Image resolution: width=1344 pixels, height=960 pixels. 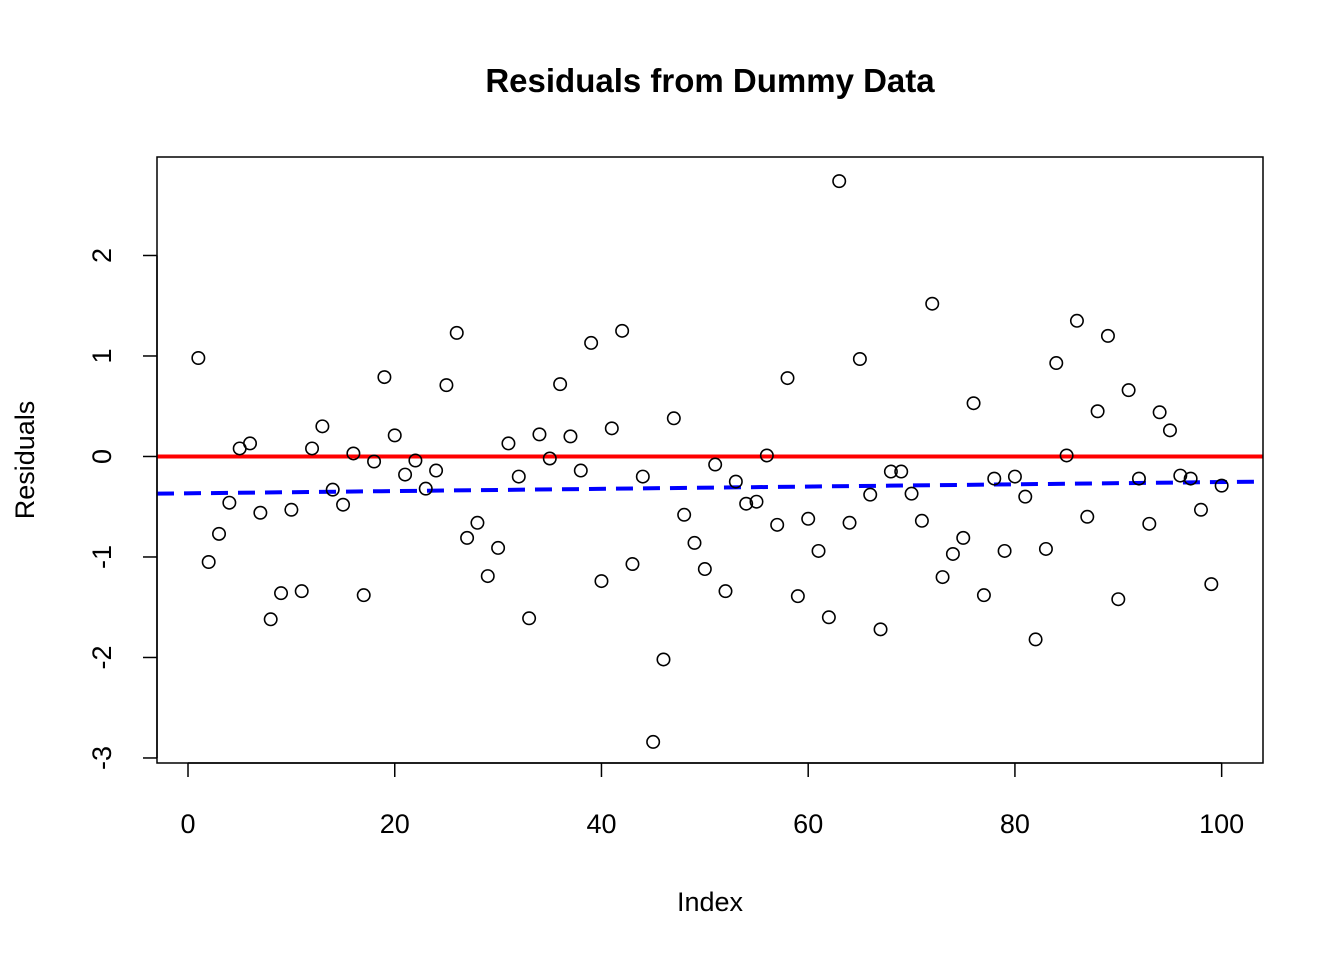 I want to click on x-tick-label: 0, so click(x=187, y=824).